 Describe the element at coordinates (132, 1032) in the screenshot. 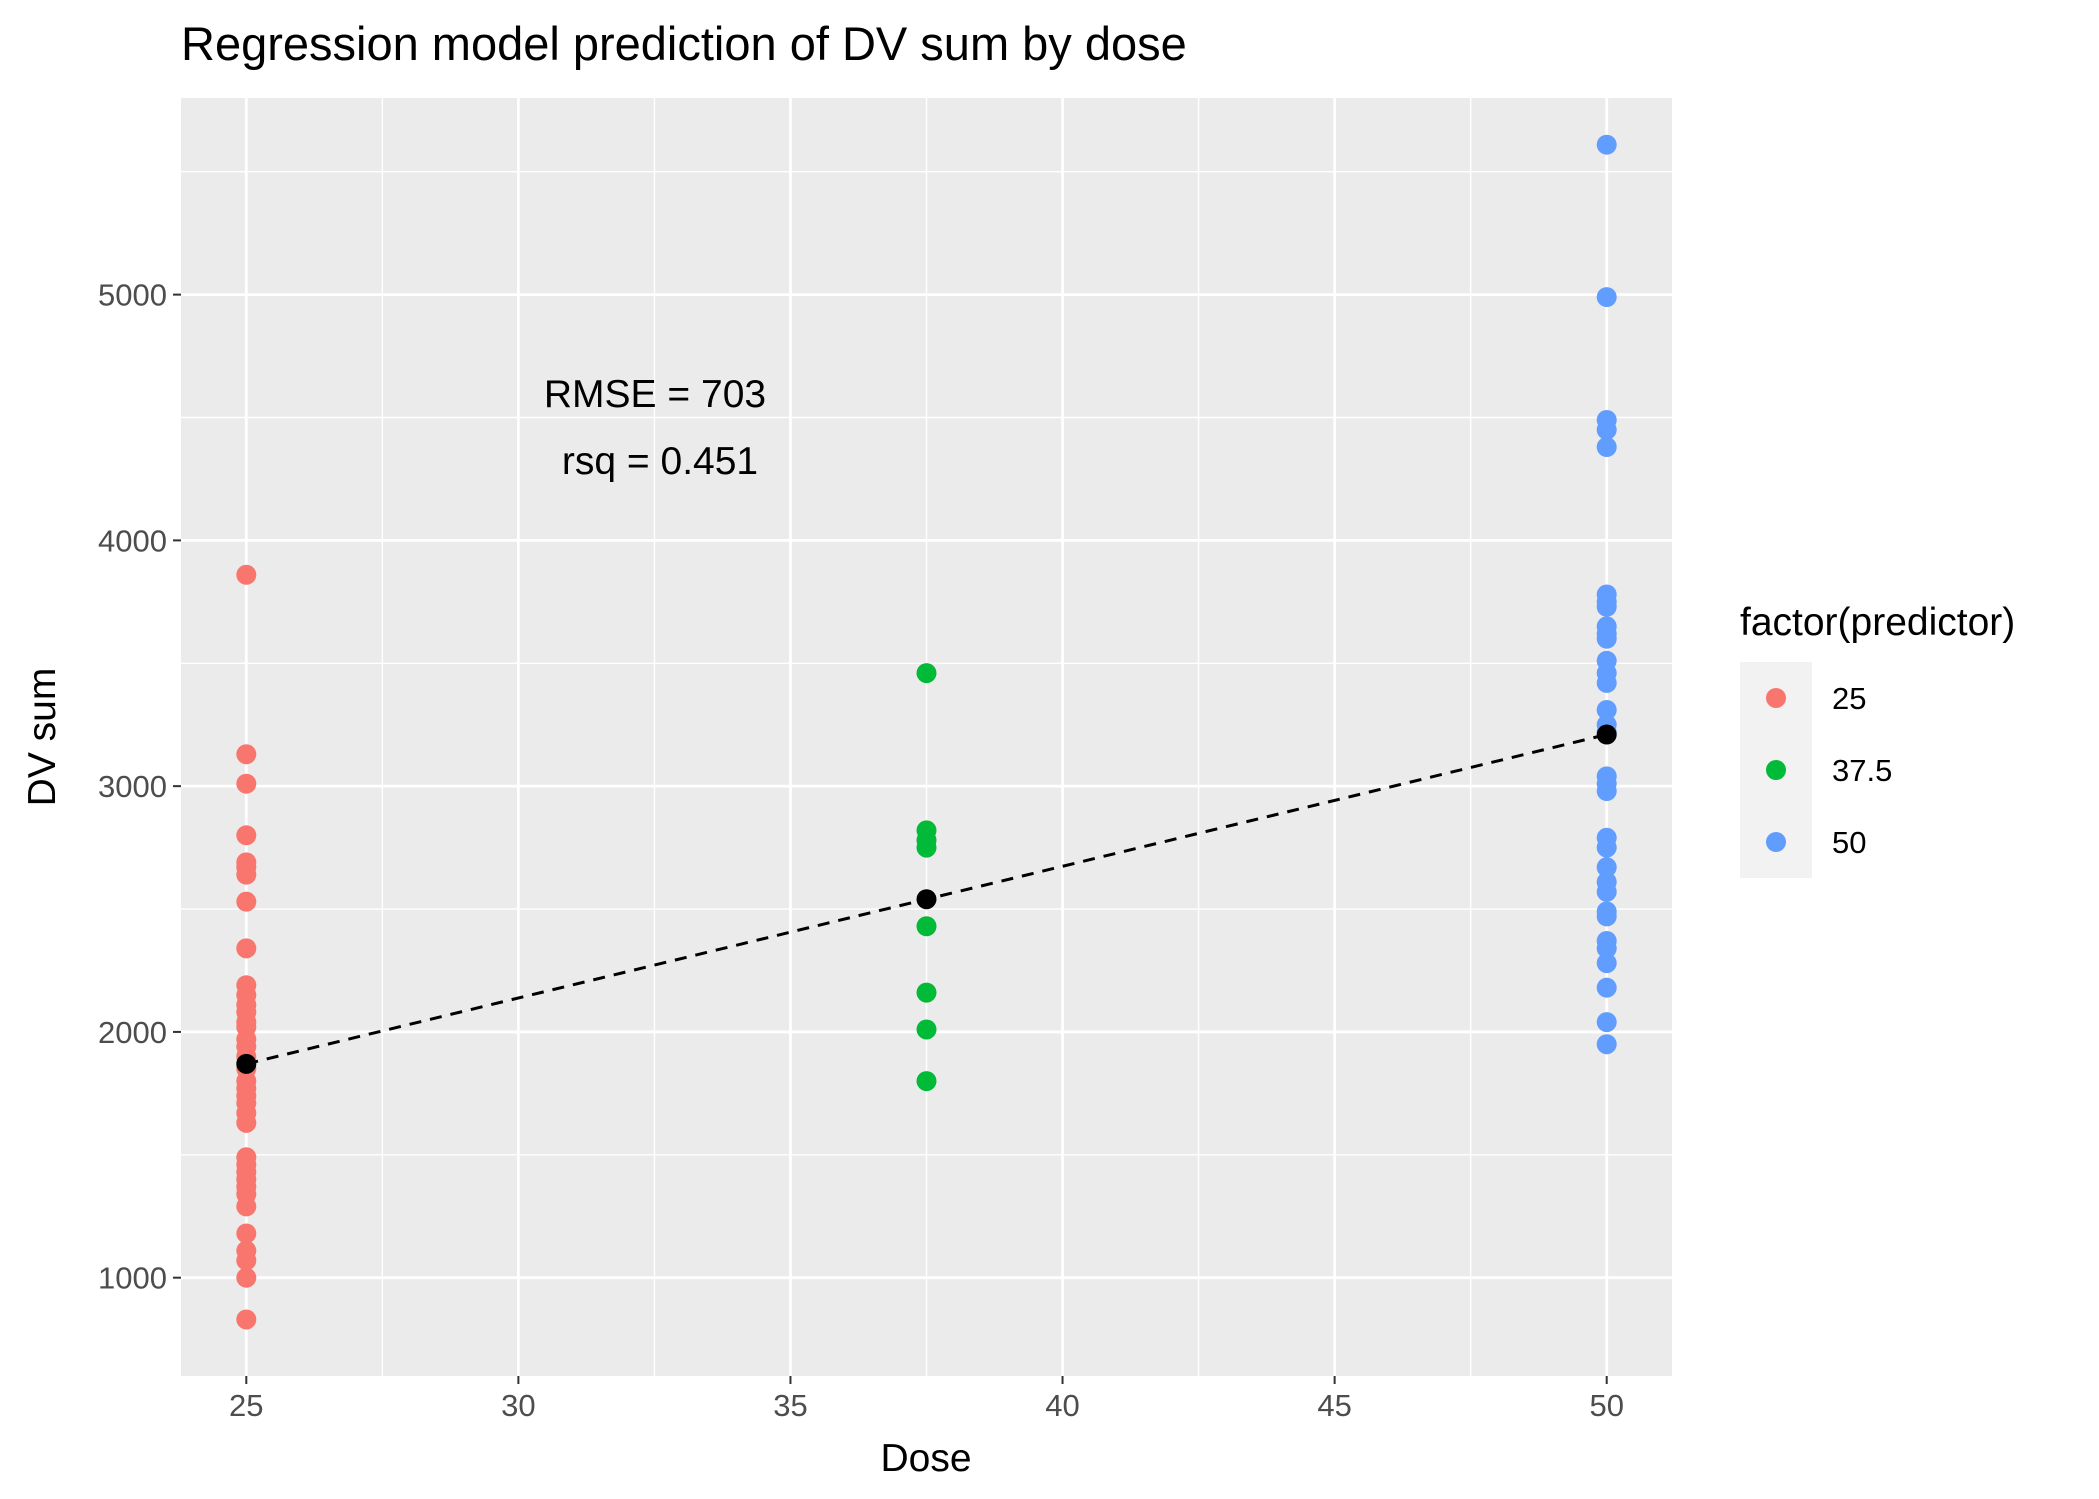

I see `y-tick-label: 2000` at that location.